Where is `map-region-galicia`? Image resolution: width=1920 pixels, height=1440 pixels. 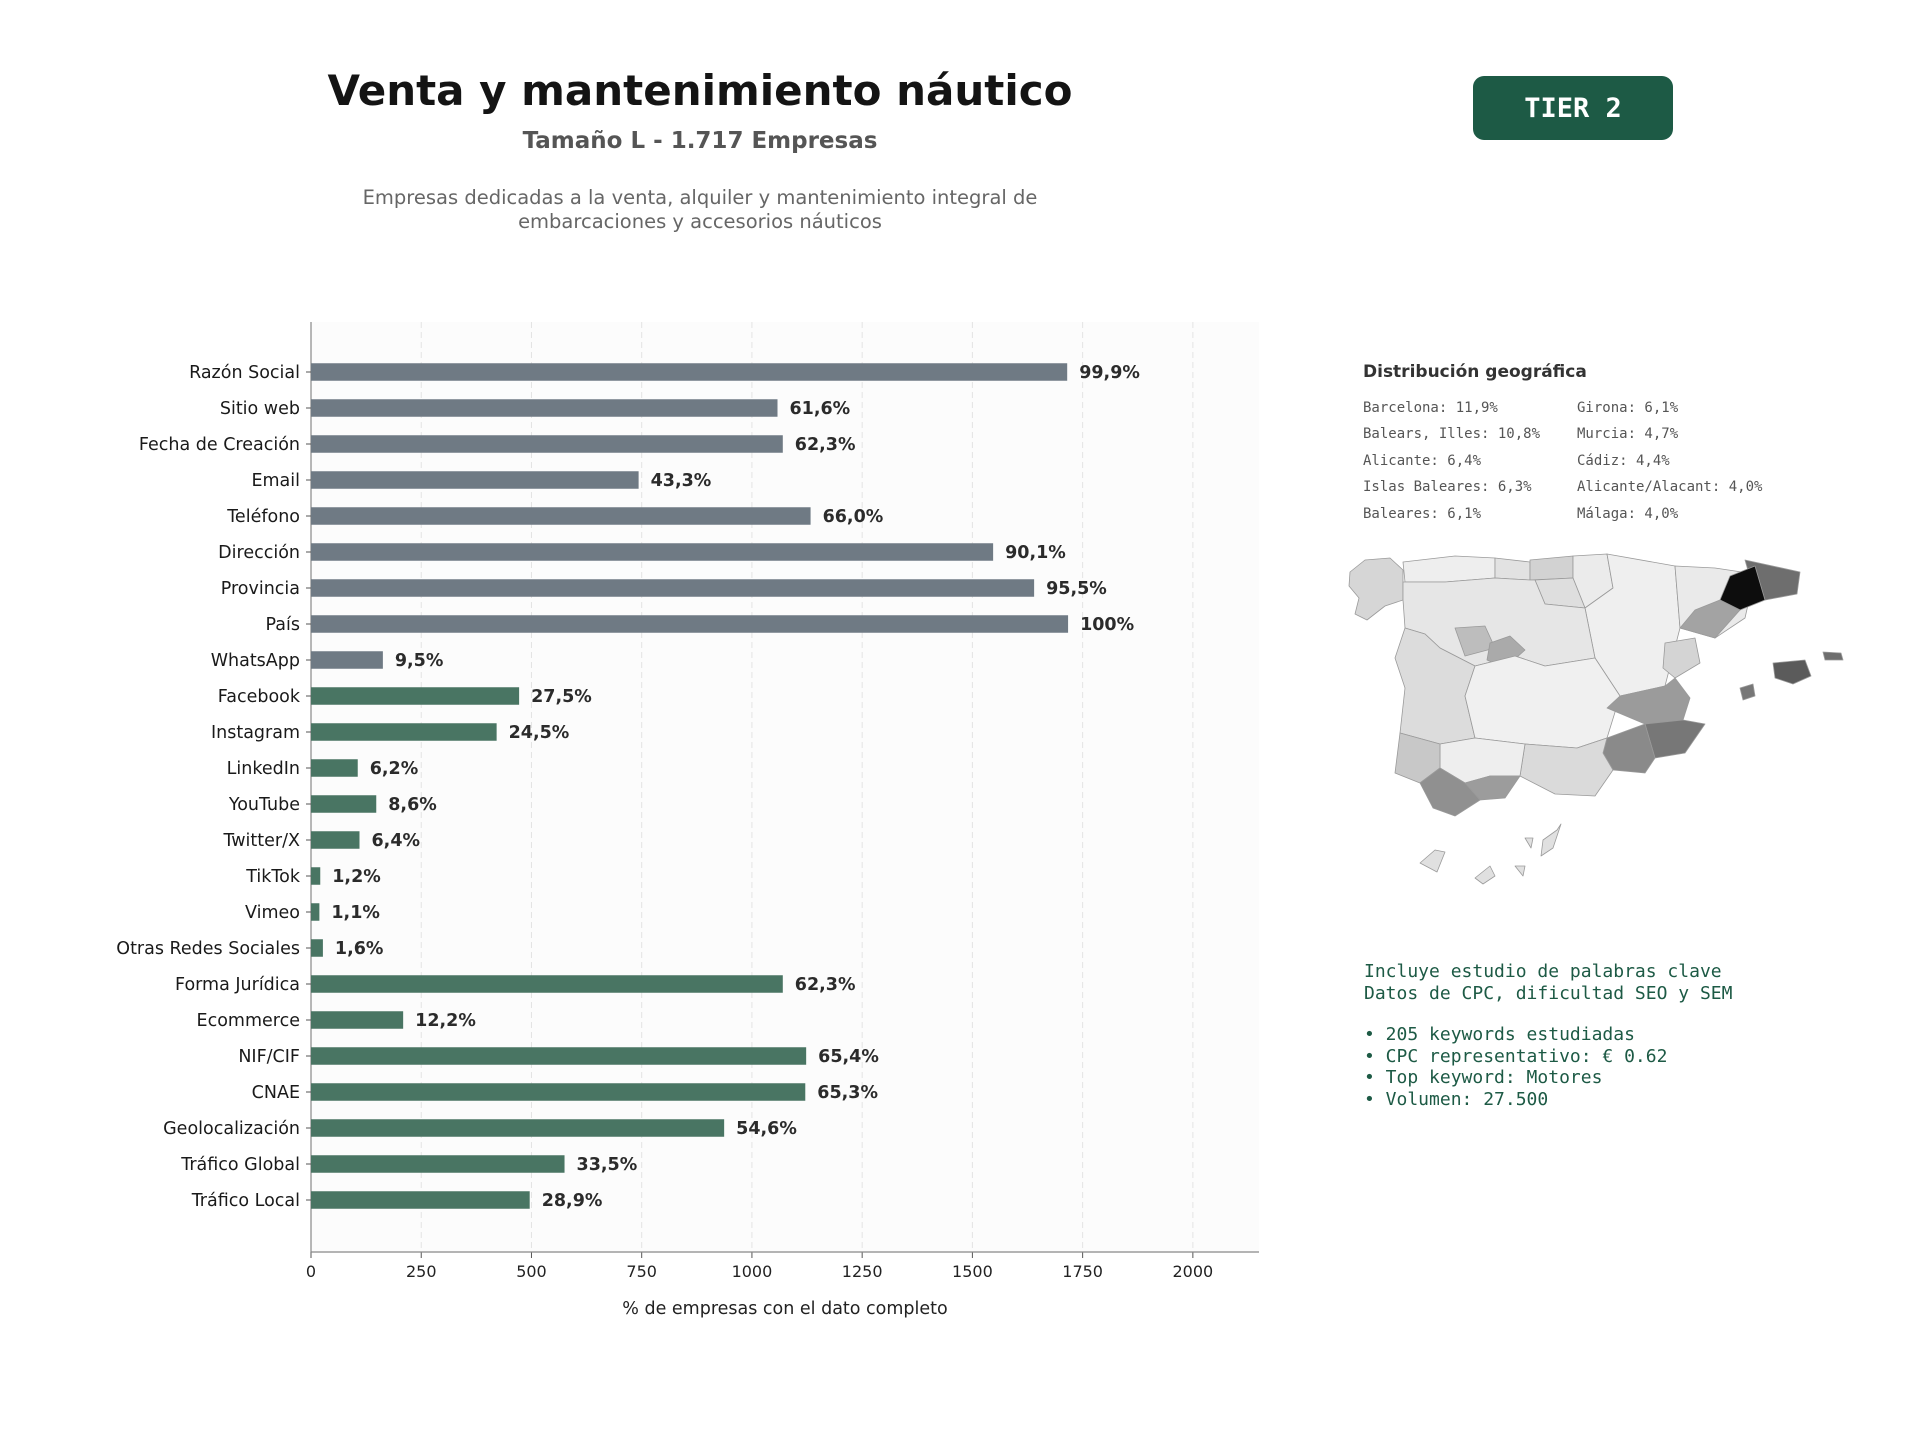
map-region-galicia is located at coordinates (1376, 589).